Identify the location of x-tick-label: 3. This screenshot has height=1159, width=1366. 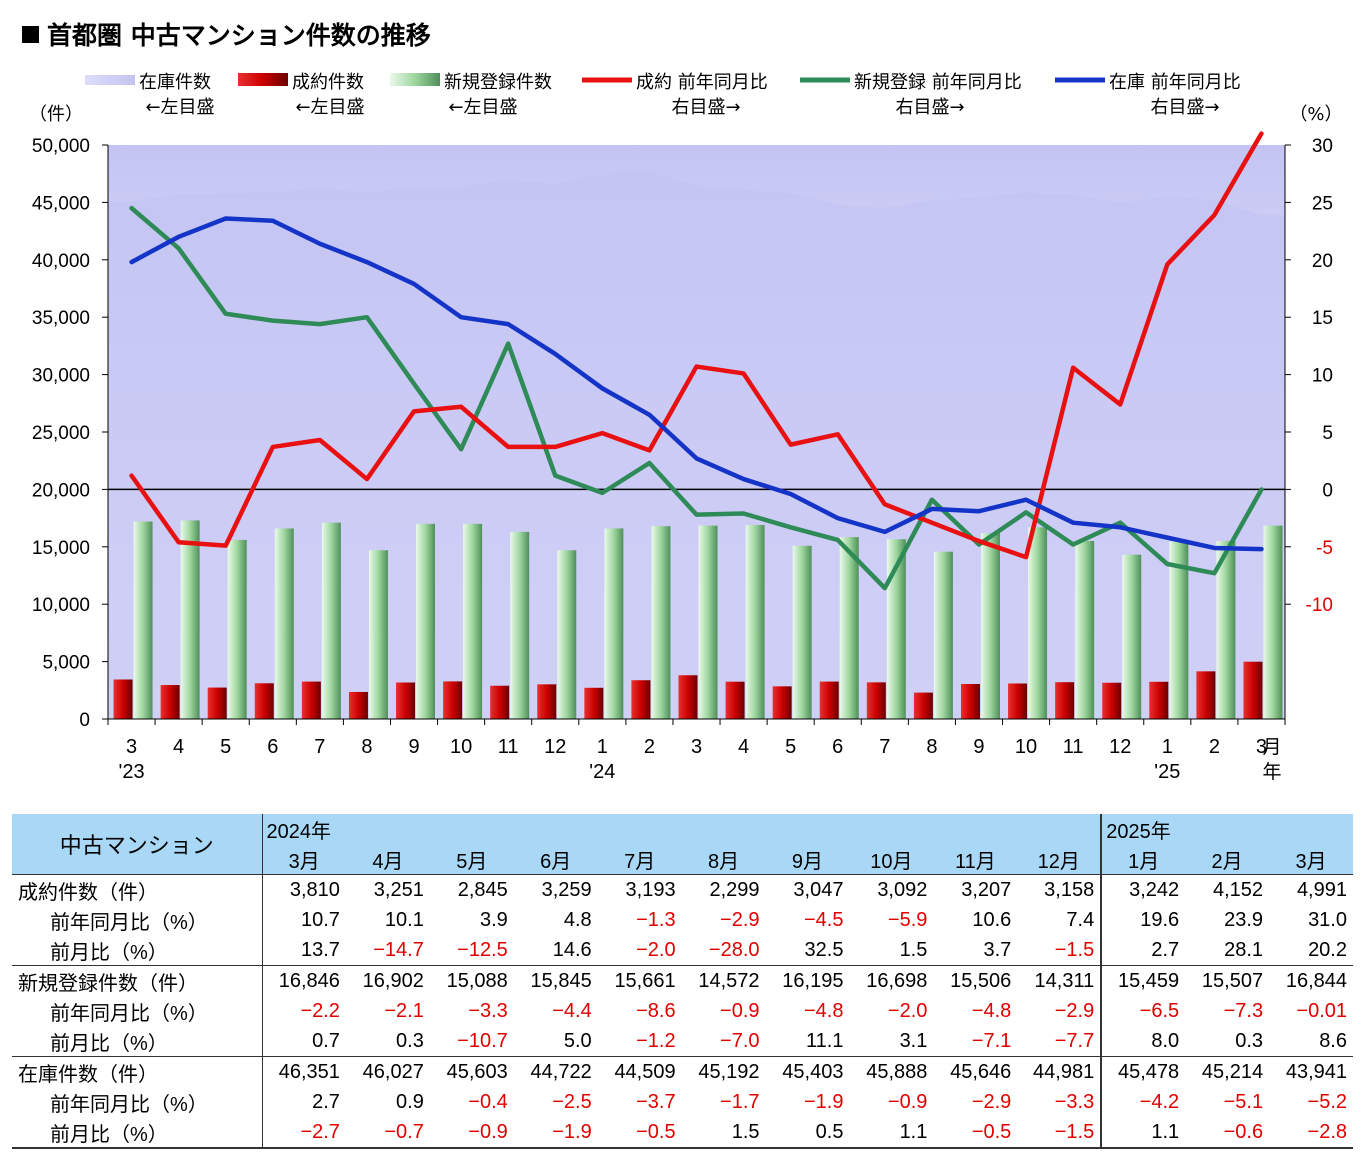
(696, 747).